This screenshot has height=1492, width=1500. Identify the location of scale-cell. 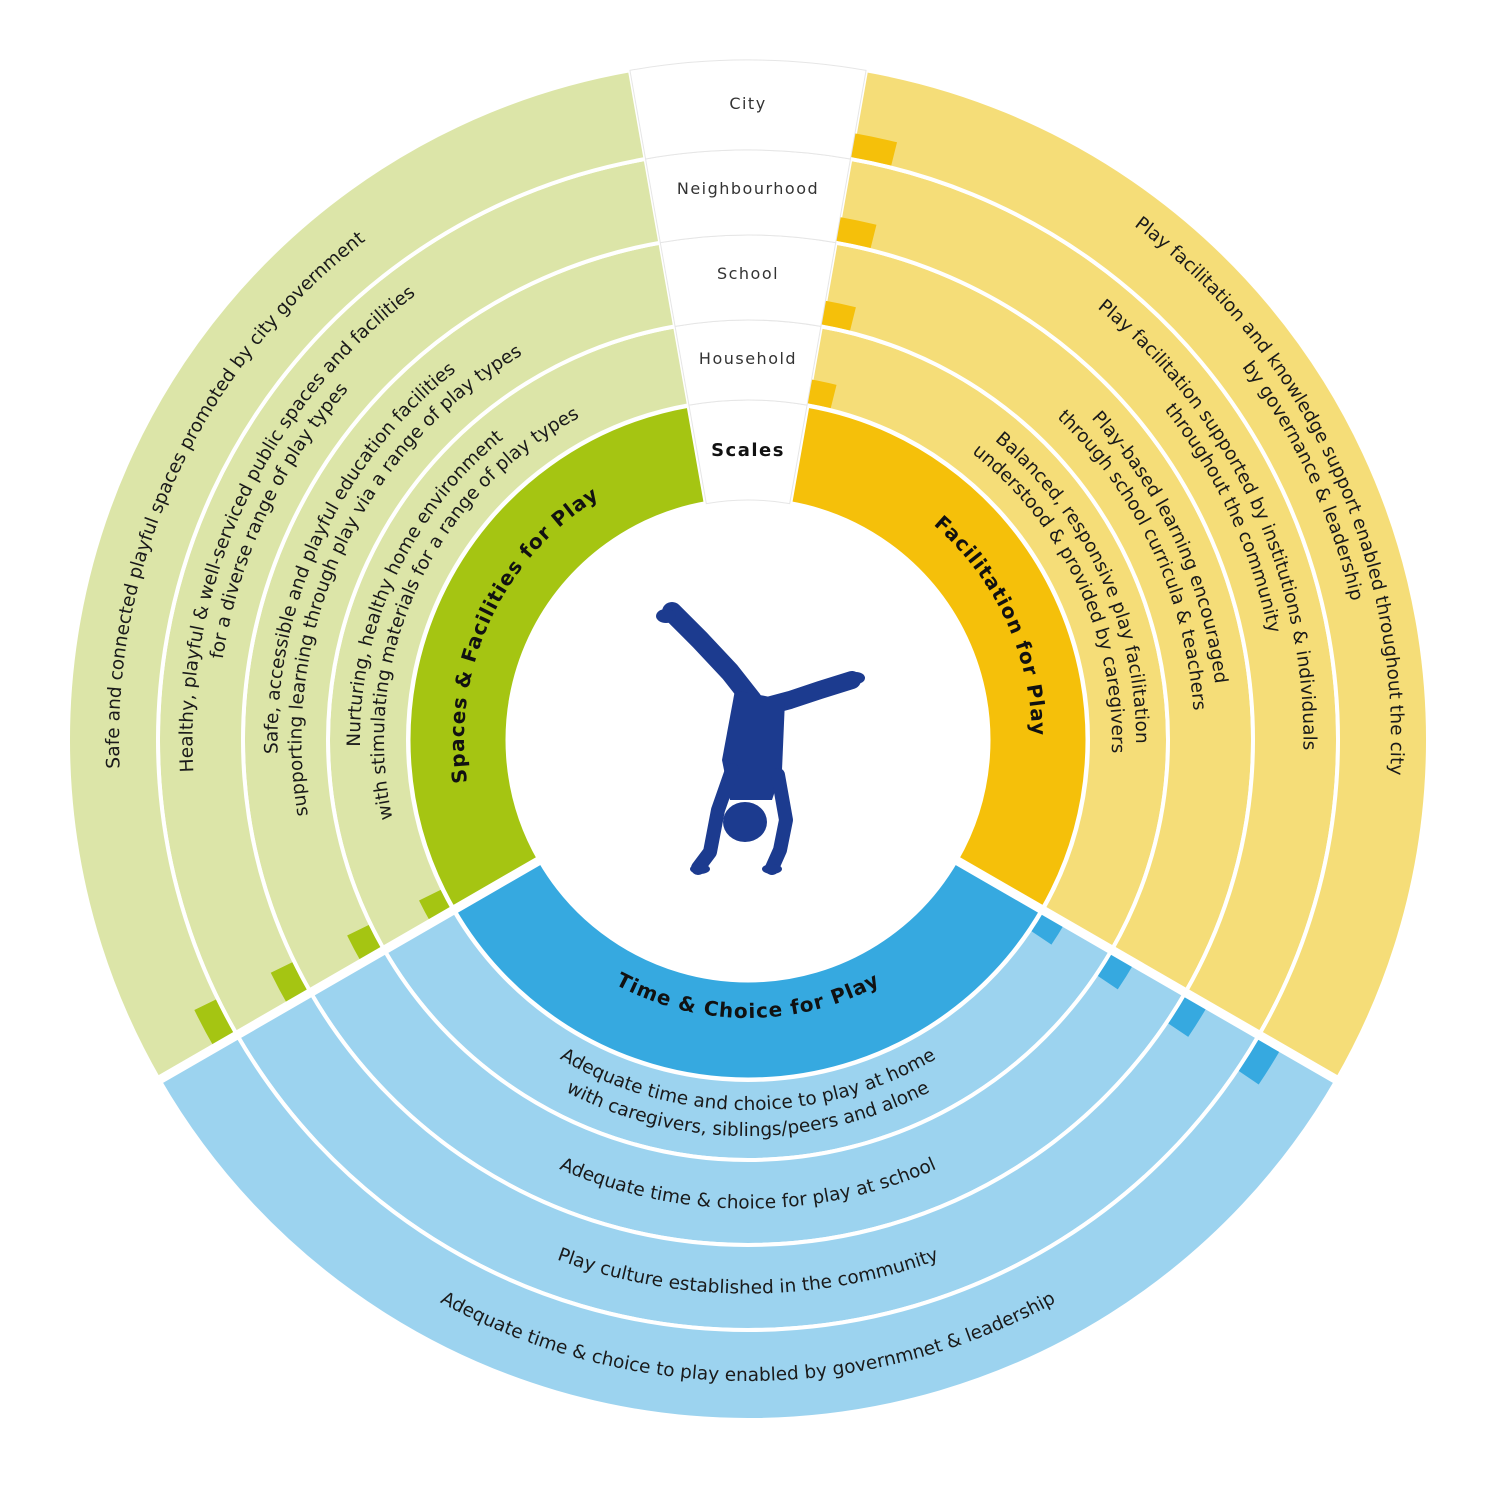
(748, 109).